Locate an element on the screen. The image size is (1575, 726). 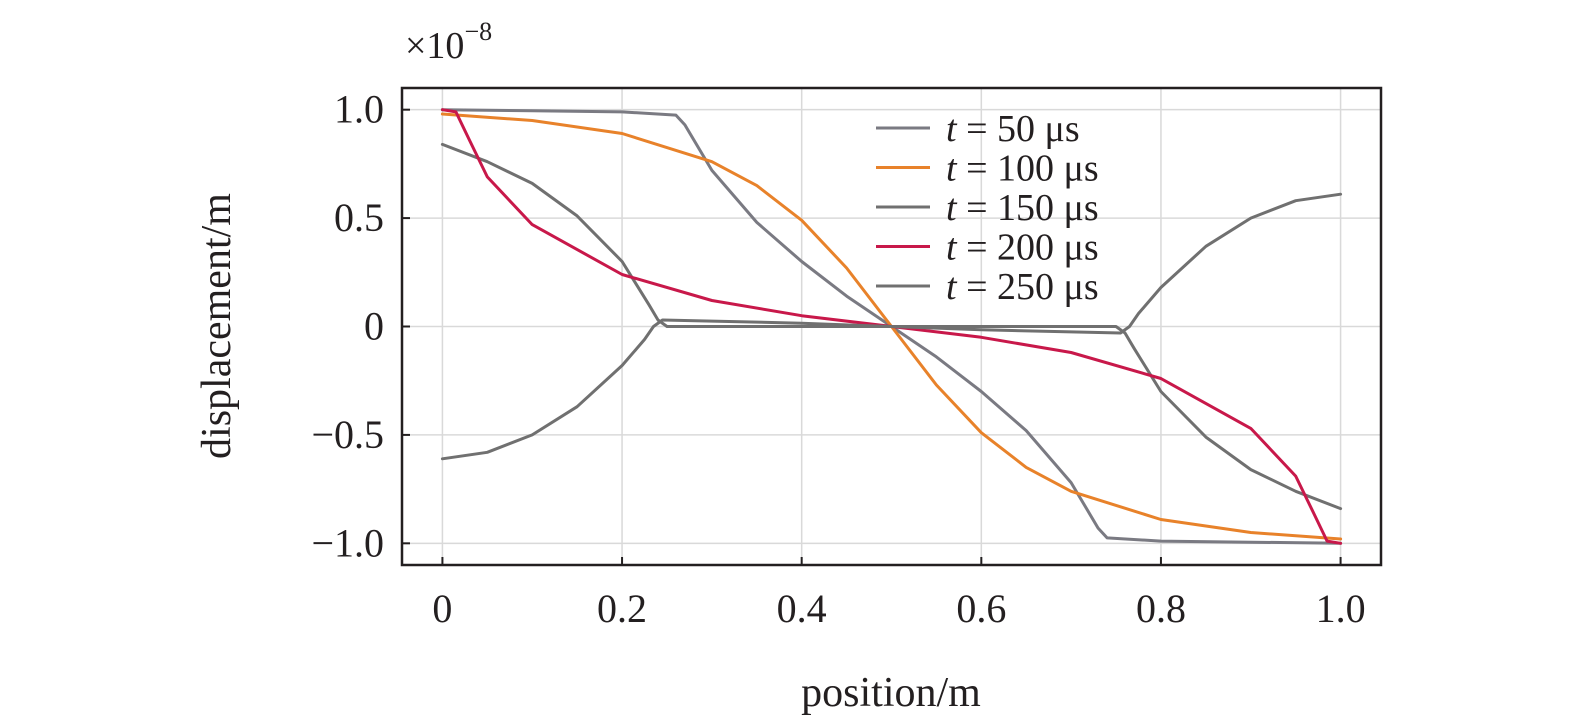
legend-label: t = 250 μs is located at coordinates (1022, 287).